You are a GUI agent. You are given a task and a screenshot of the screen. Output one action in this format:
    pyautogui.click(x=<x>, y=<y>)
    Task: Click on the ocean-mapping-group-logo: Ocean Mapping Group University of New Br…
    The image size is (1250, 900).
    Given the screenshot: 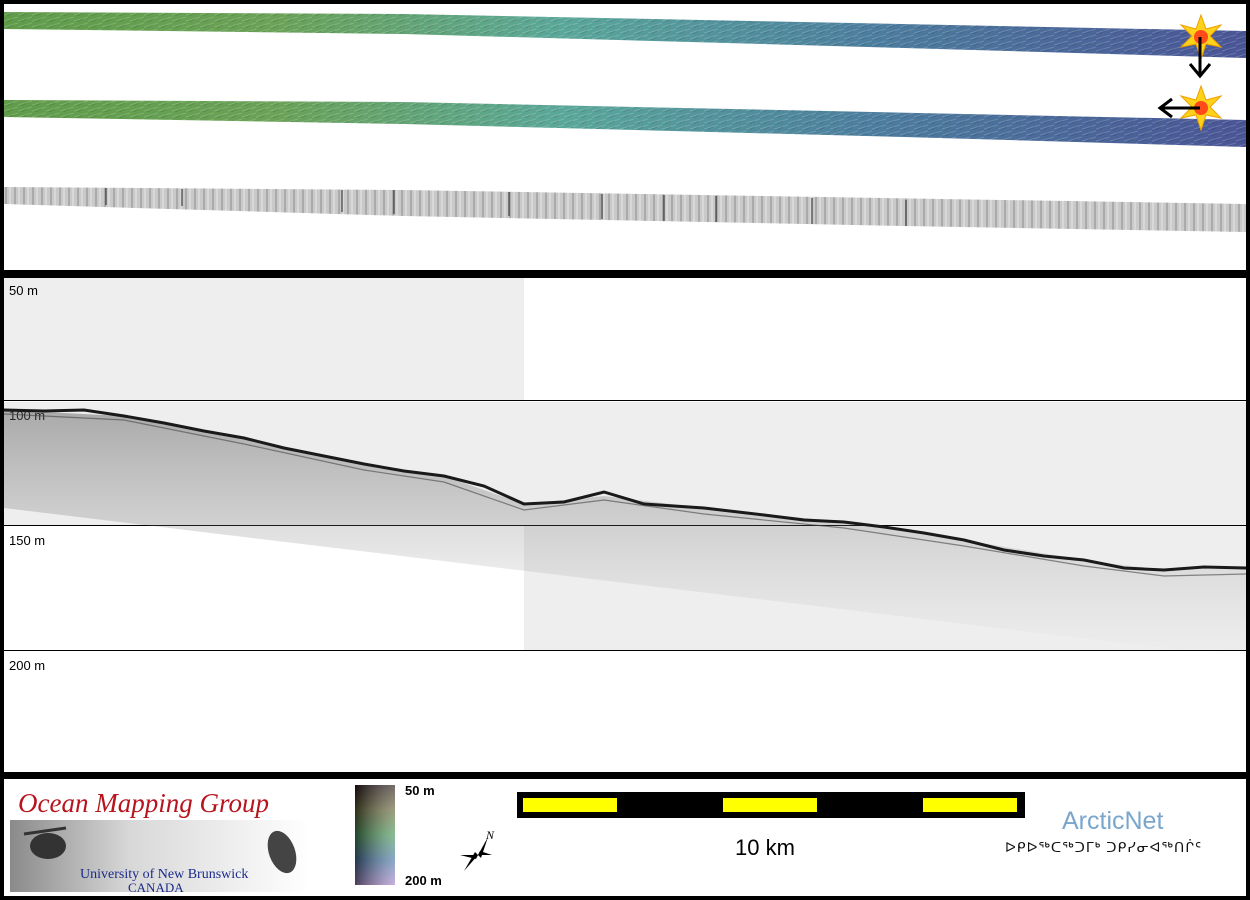 What is the action you would take?
    pyautogui.click(x=160, y=839)
    